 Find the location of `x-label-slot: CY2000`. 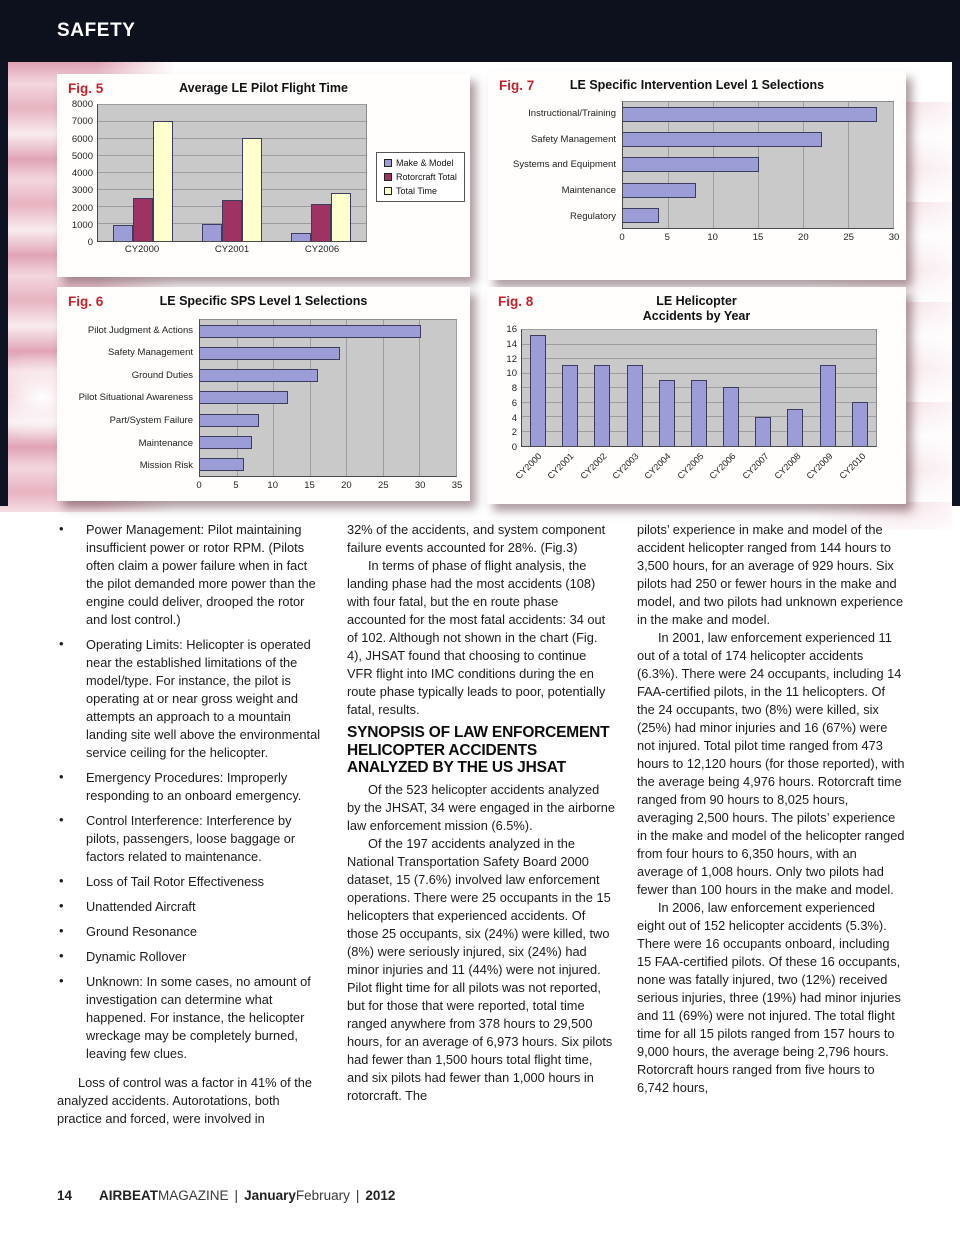

x-label-slot: CY2000 is located at coordinates (142, 249).